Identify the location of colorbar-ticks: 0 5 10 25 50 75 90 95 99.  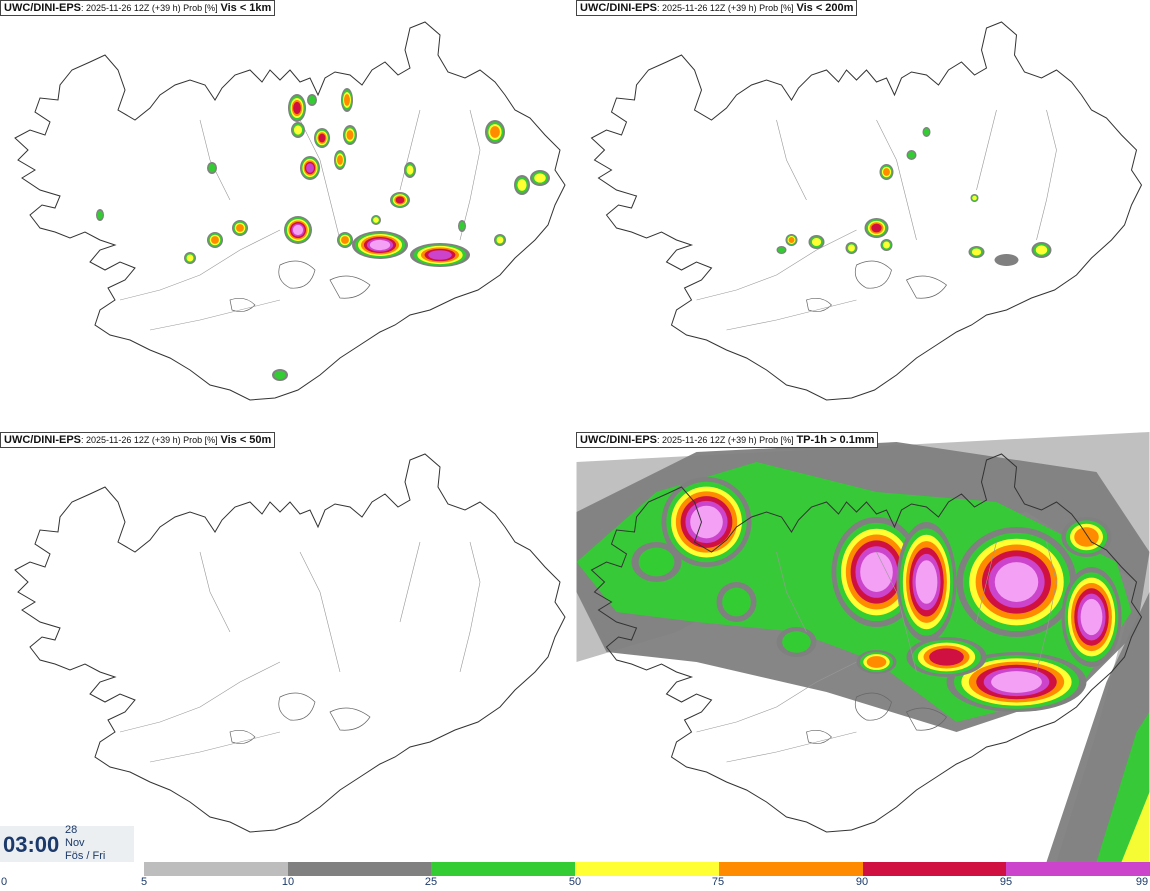
(575, 883).